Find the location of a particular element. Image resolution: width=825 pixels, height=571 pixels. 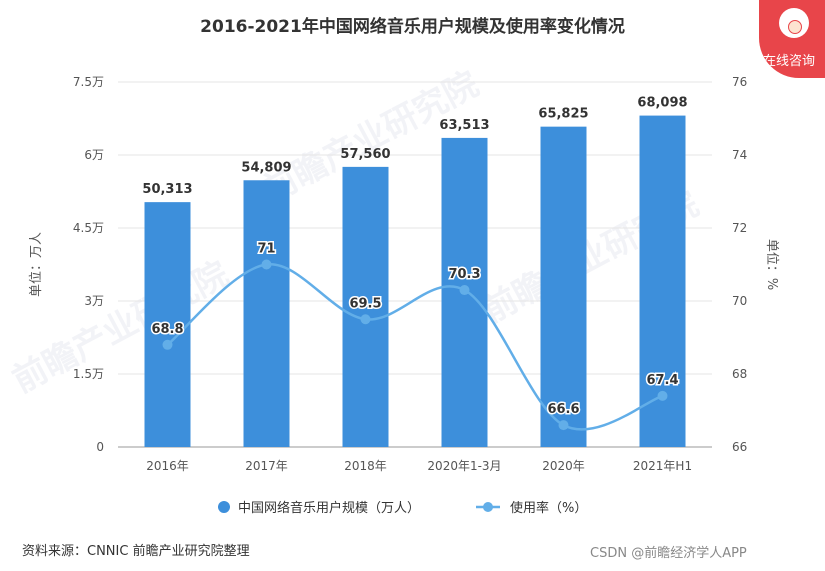

y-tick-label: 7.5万 is located at coordinates (88, 82).